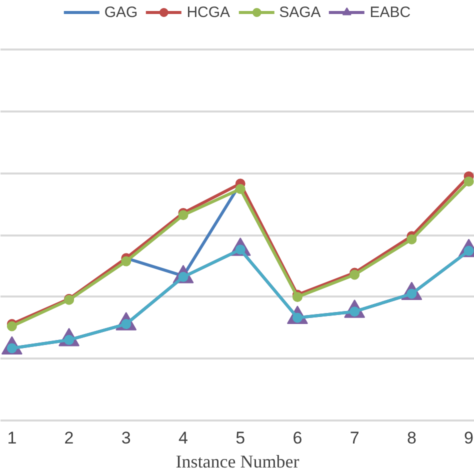 Image resolution: width=474 pixels, height=474 pixels. I want to click on legend-label: GAG, so click(121, 12).